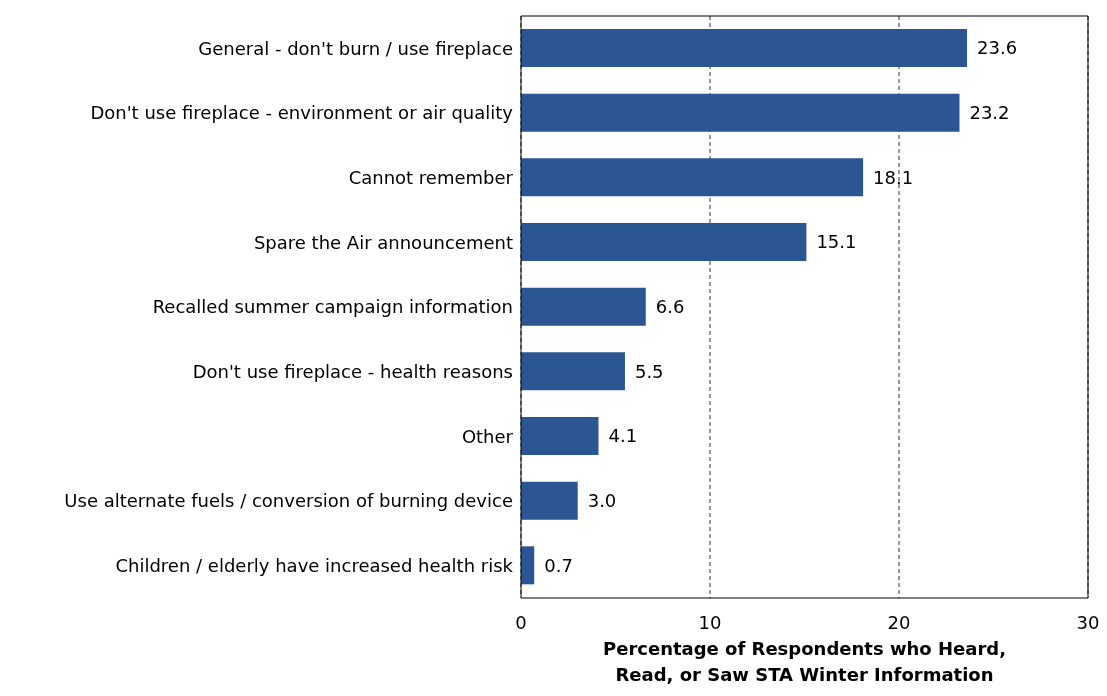  What do you see at coordinates (521, 622) in the screenshot?
I see `x-tick-label: 0` at bounding box center [521, 622].